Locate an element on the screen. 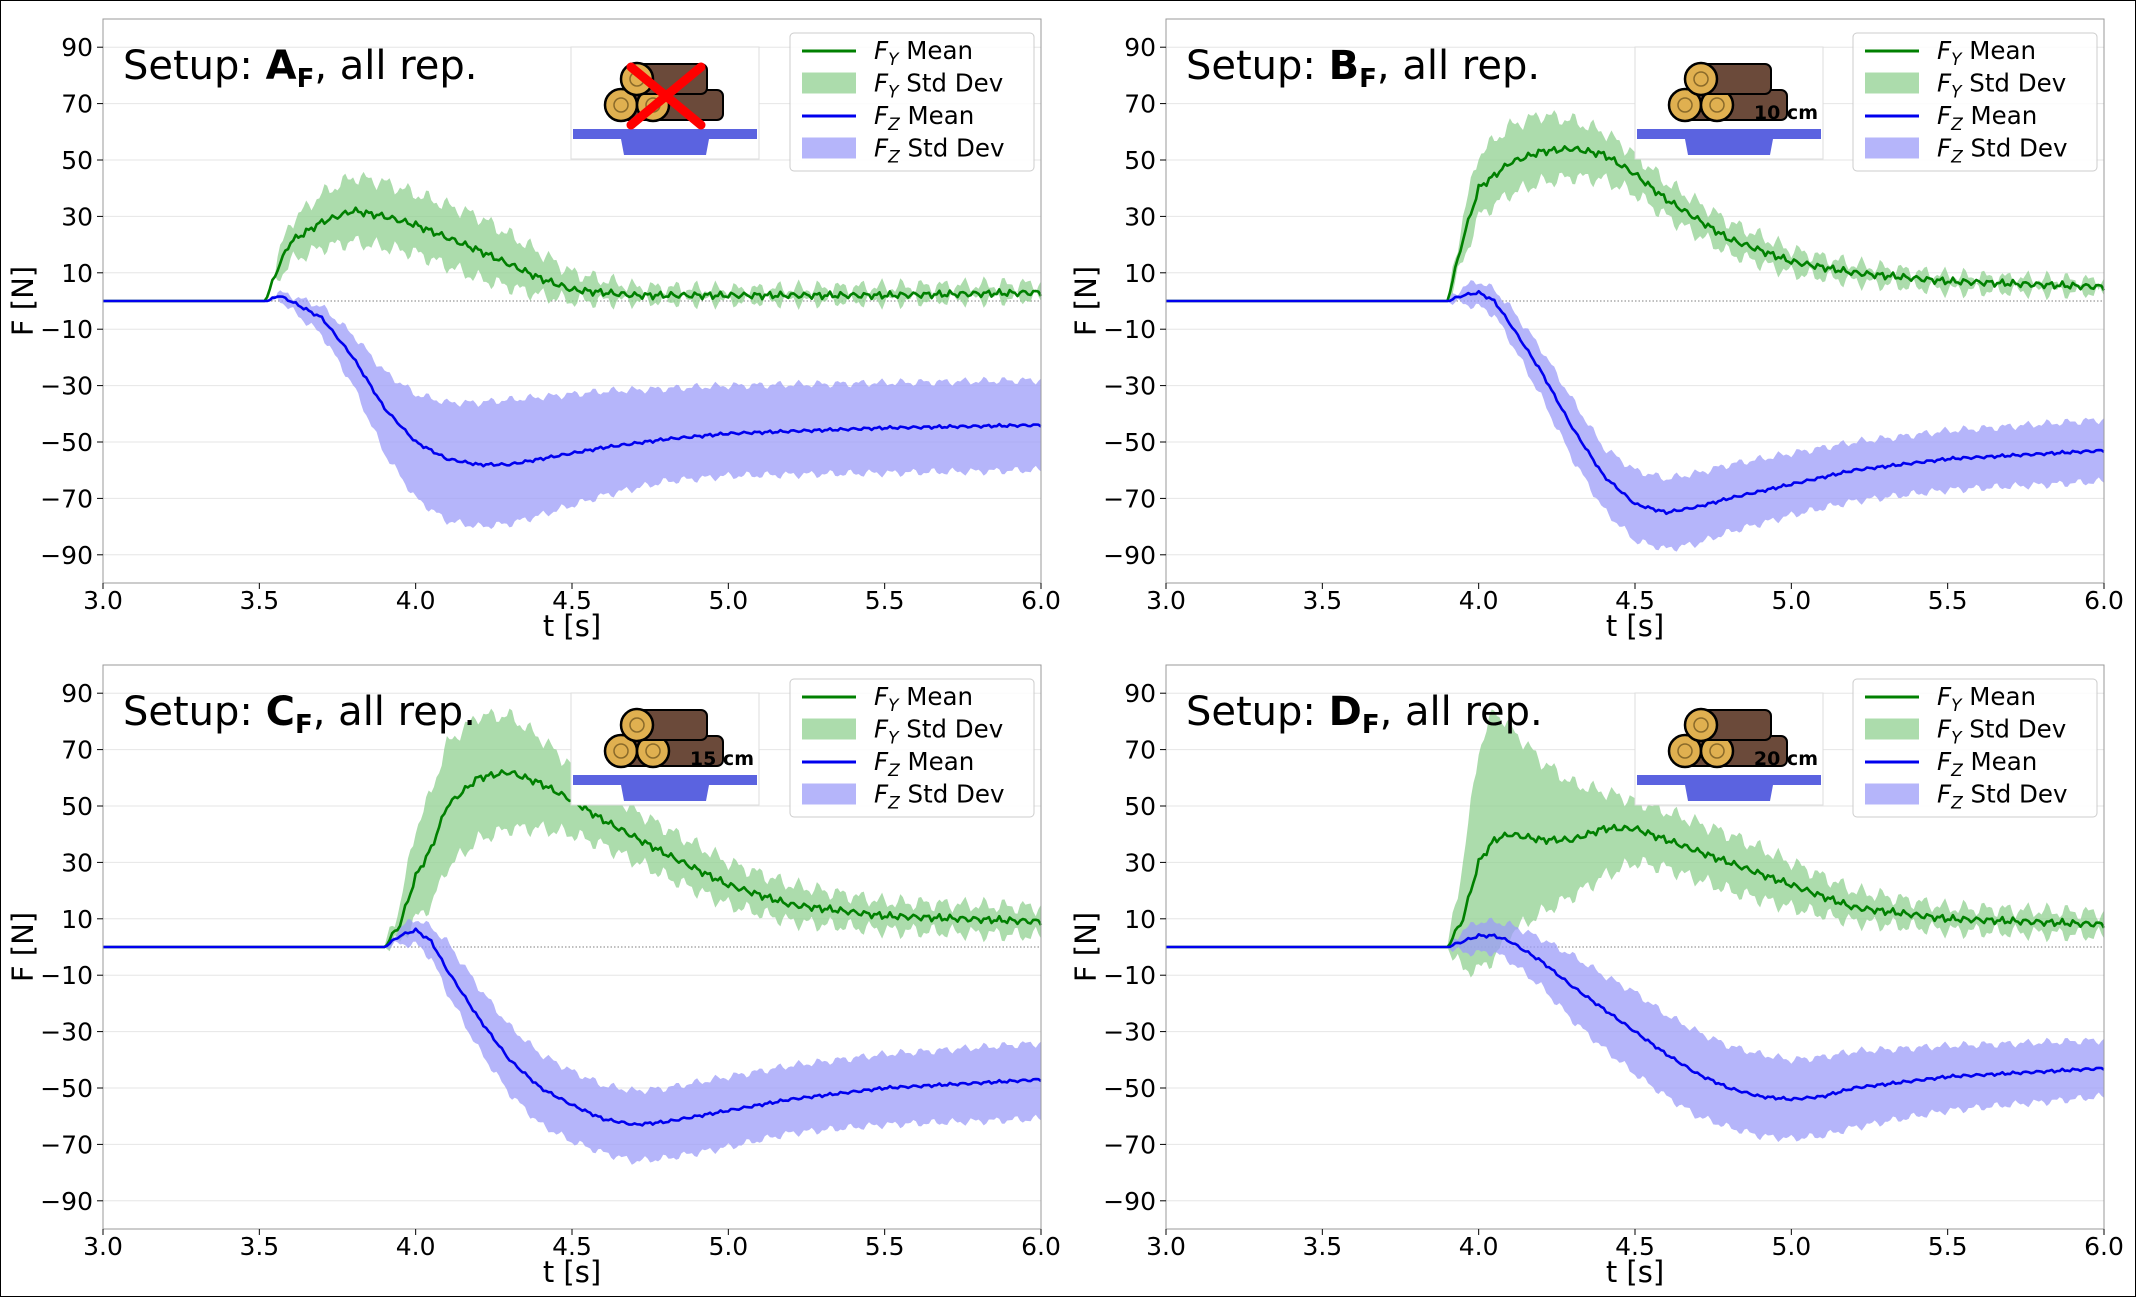  y-tick-label: −90 is located at coordinates (66, 1201).